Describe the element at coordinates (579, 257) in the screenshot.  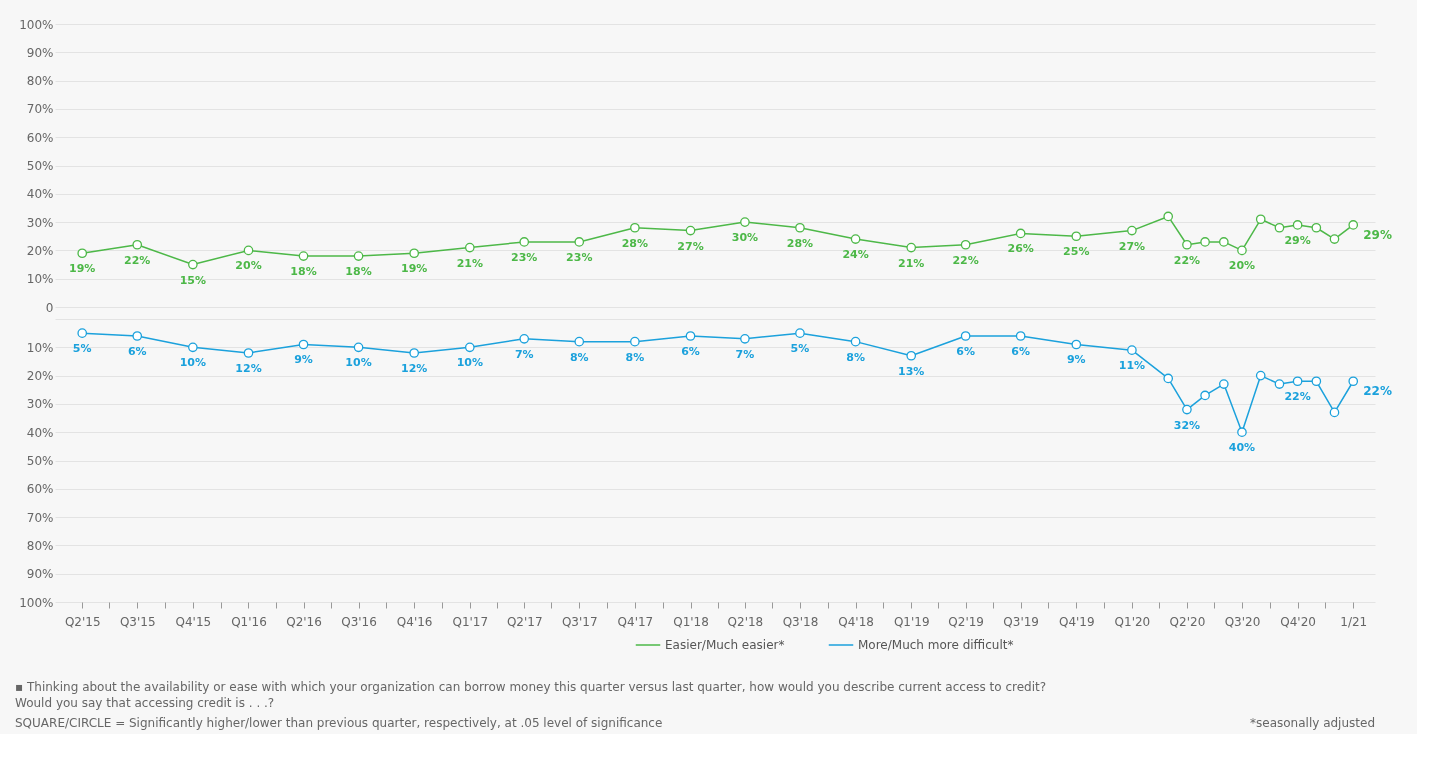
I see `data-label: 23%` at that location.